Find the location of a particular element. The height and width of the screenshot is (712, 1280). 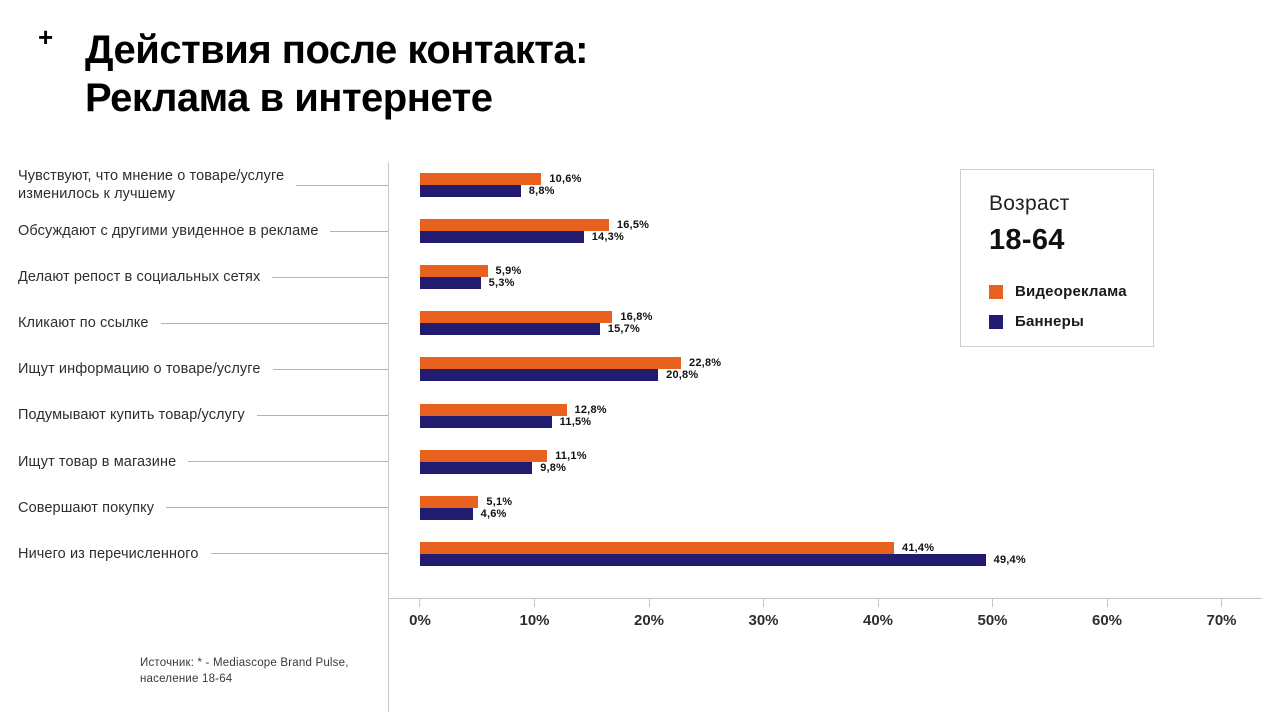

category-label: Ищут товар в магазине is located at coordinates (97, 461).